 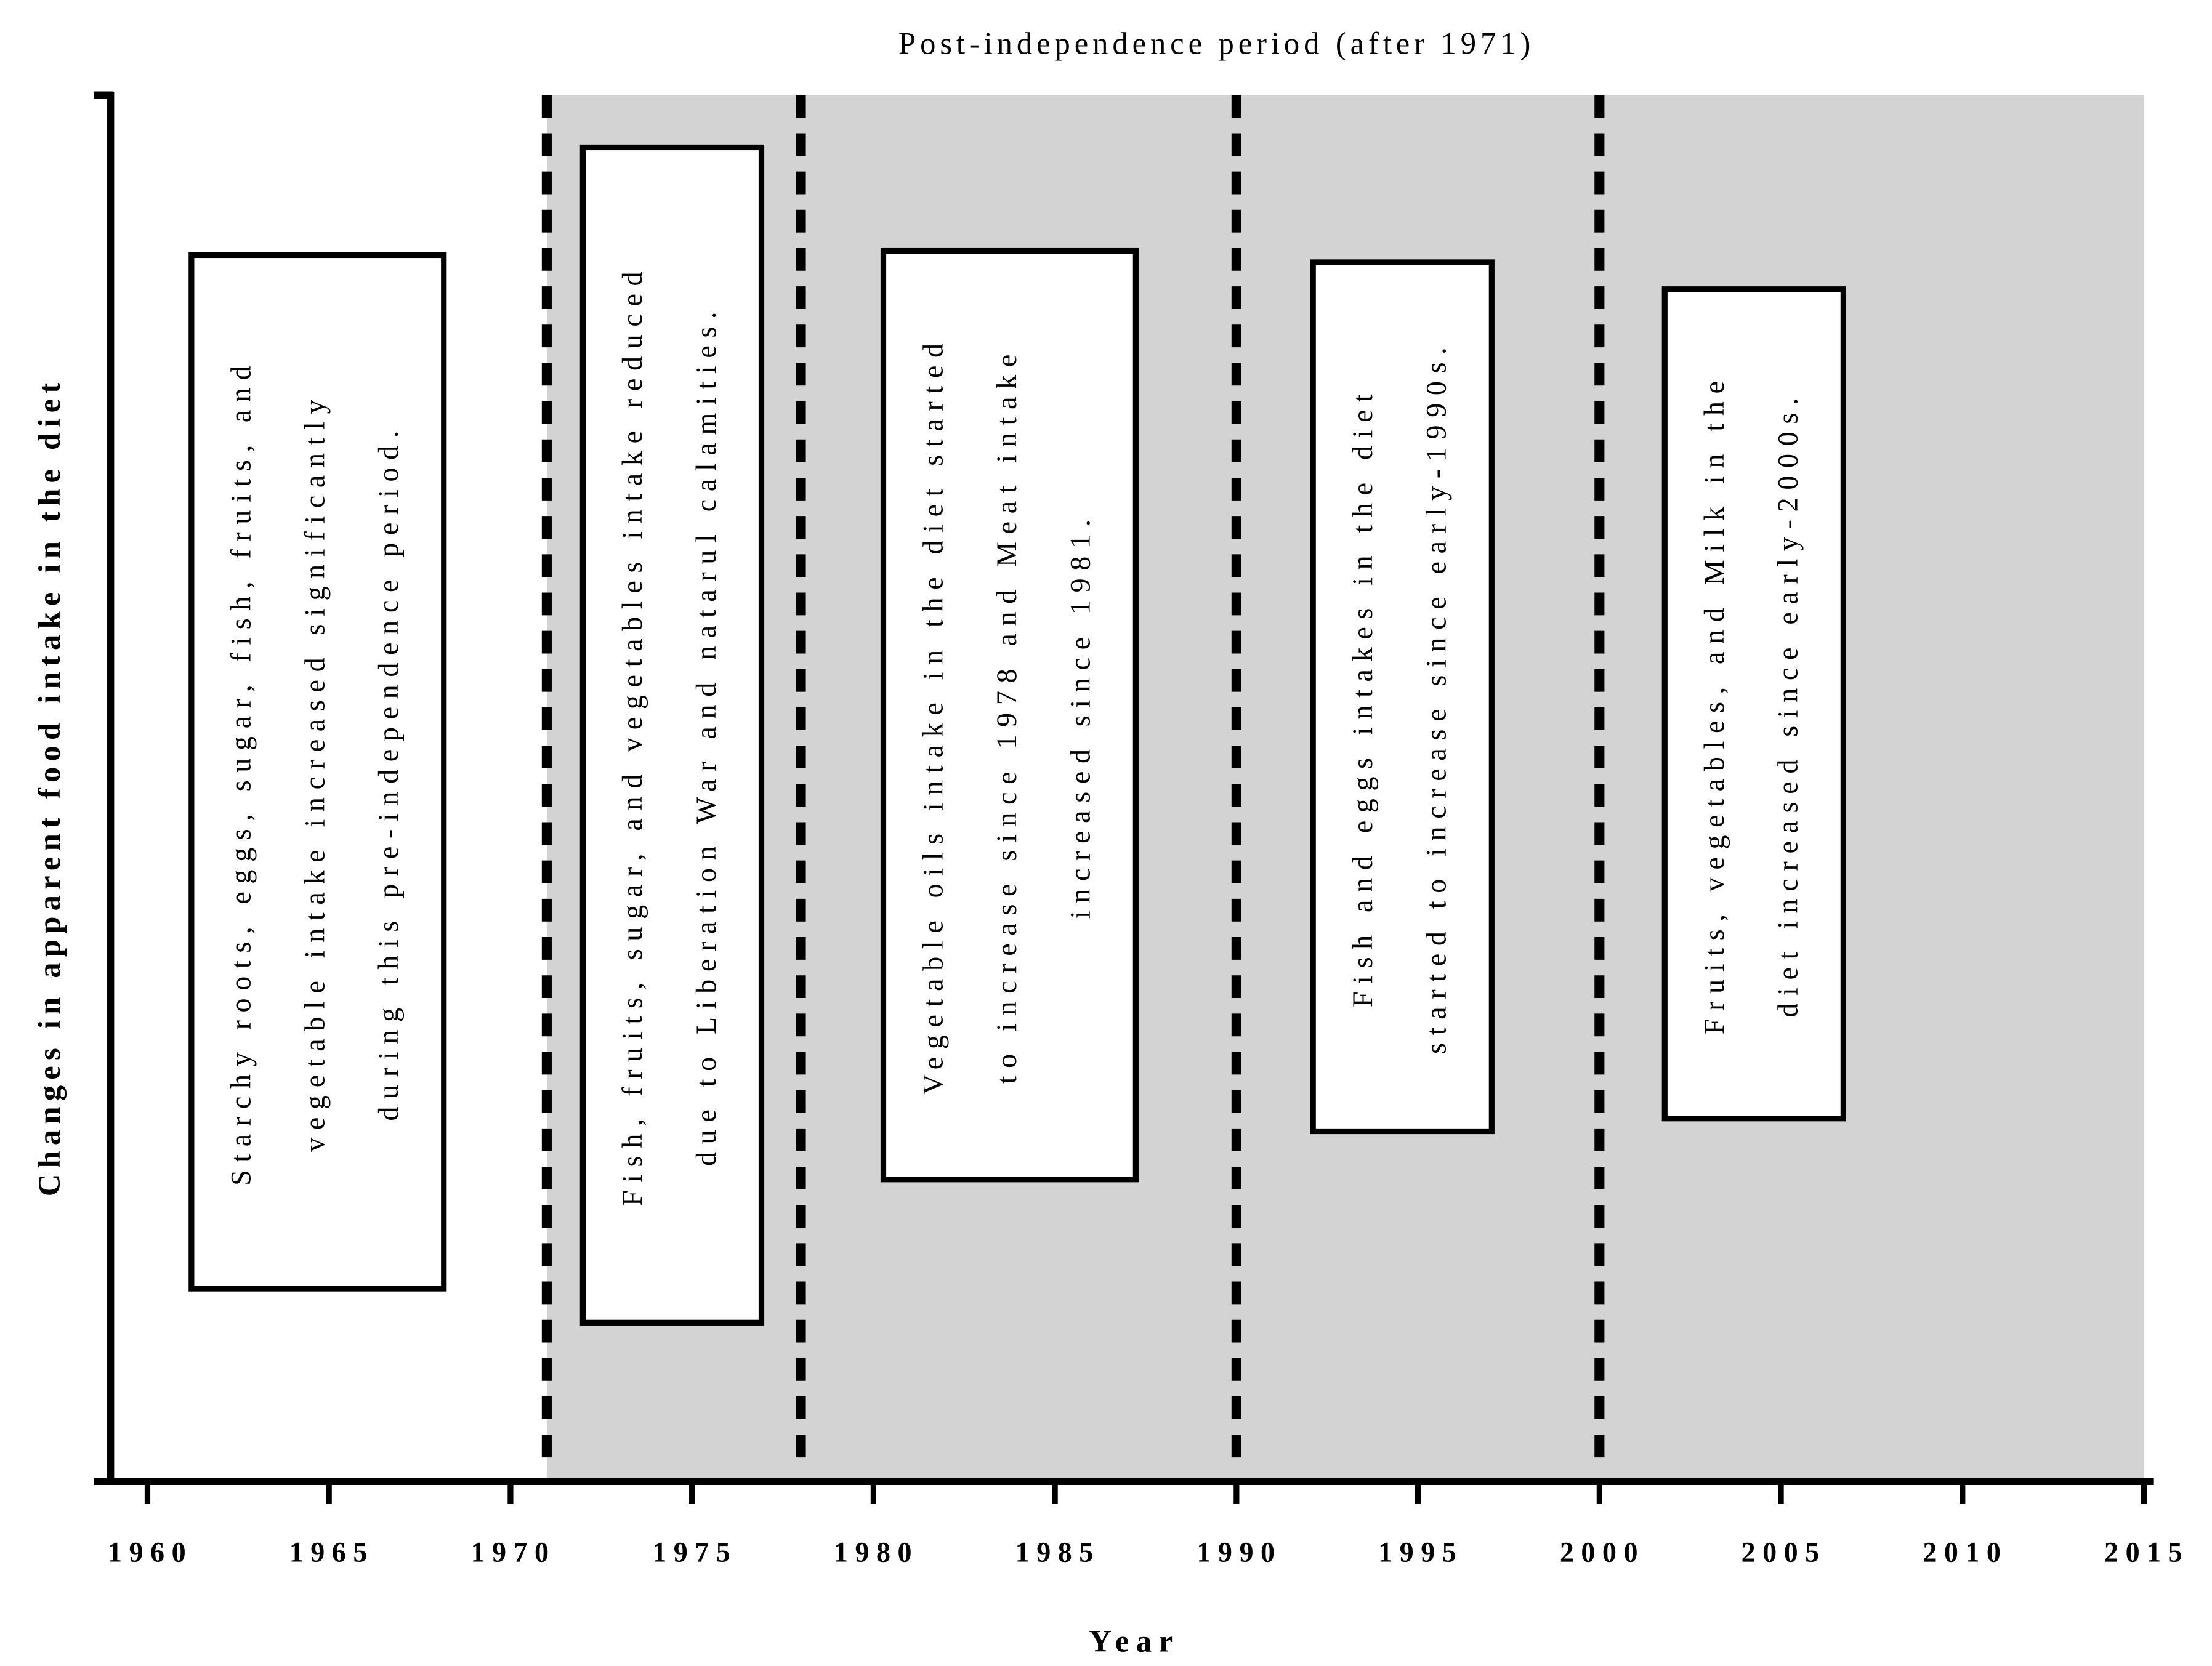 I want to click on x-tick-label: 1975, so click(x=694, y=1553).